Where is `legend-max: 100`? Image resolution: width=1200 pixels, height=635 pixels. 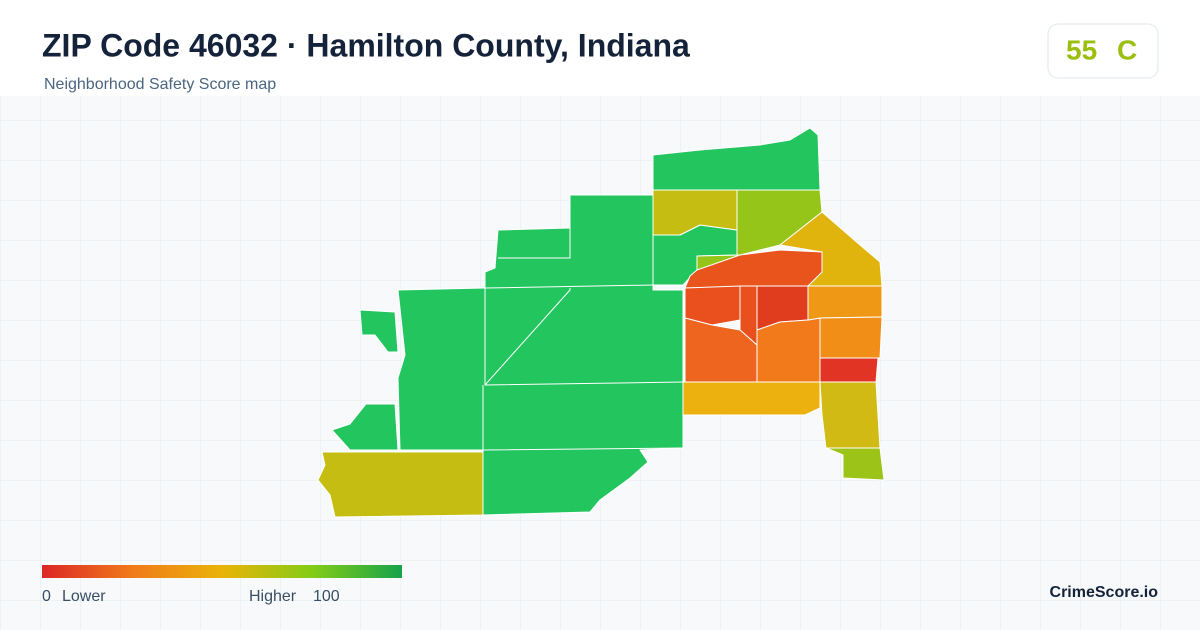
legend-max: 100 is located at coordinates (326, 596).